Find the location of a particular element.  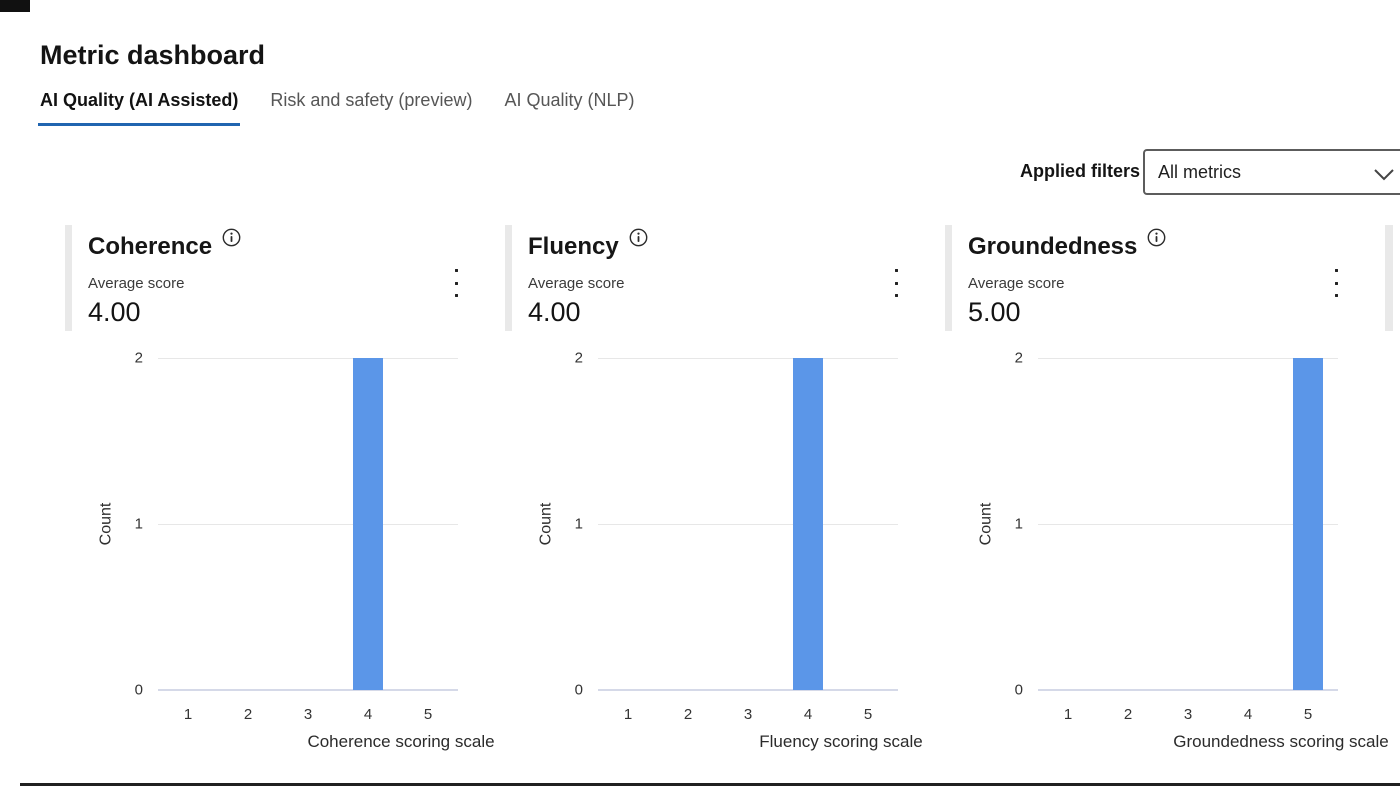

metrics-filter-dropdown: All metrics is located at coordinates (1271, 172).